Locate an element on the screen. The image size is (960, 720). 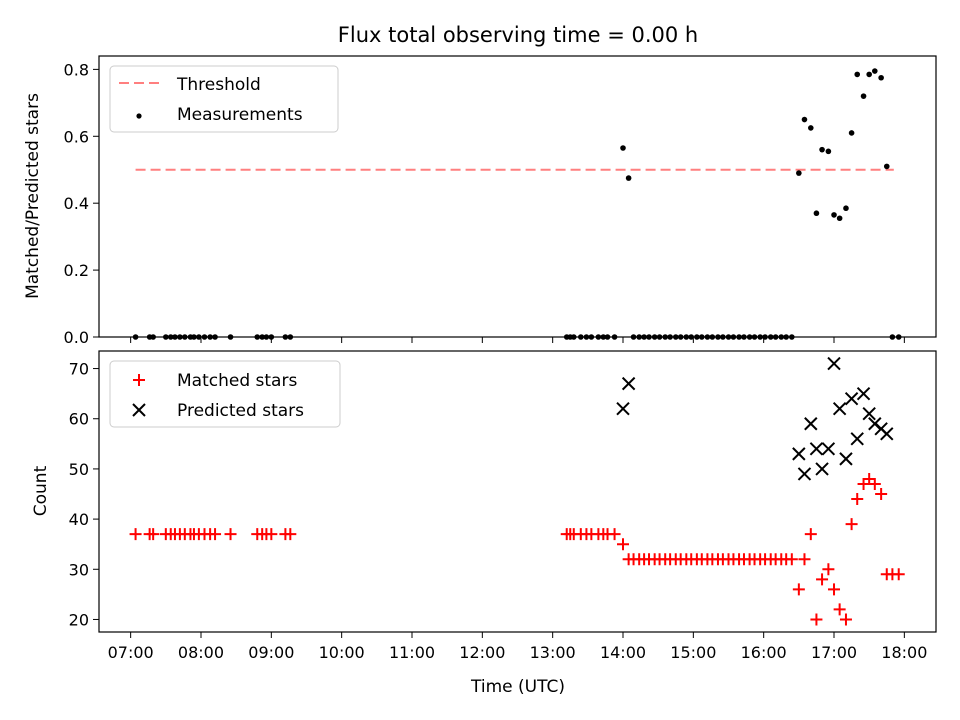
y-tick-label: 0.0 is located at coordinates (76, 337).